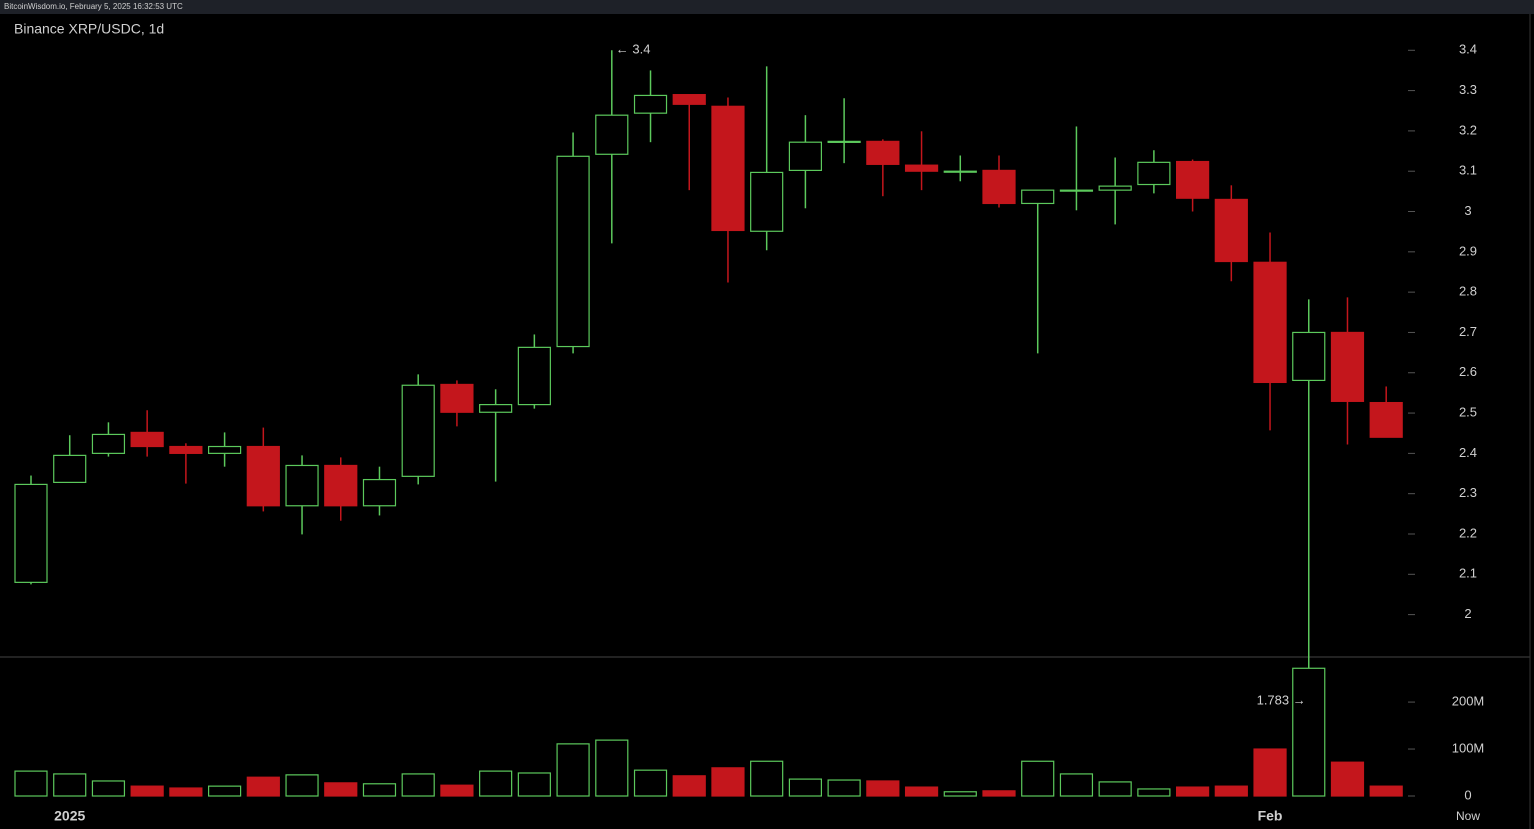 This screenshot has width=1534, height=829. I want to click on volume-tick-label: 200M, so click(1468, 701).